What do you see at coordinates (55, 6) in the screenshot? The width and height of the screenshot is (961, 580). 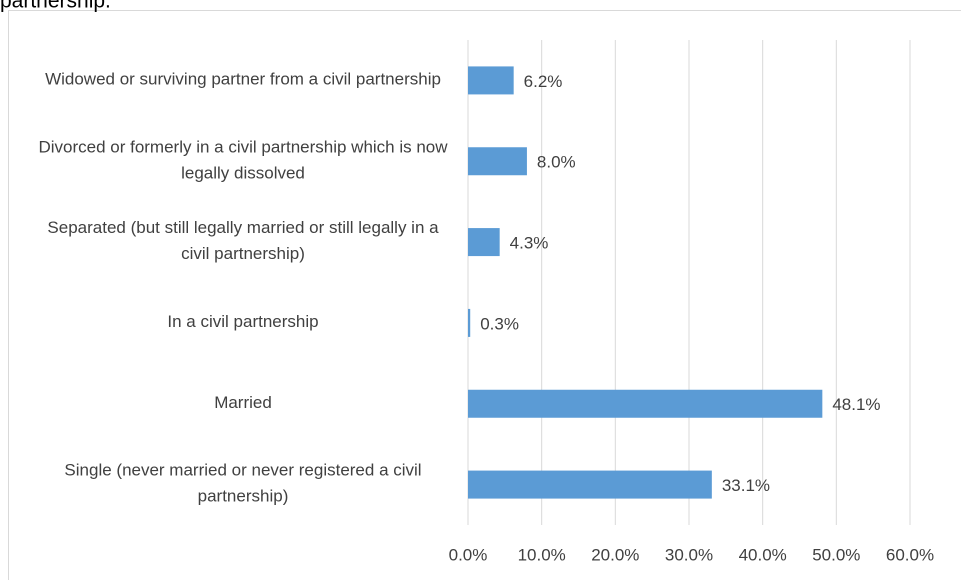 I see `chart-title: partnership.` at bounding box center [55, 6].